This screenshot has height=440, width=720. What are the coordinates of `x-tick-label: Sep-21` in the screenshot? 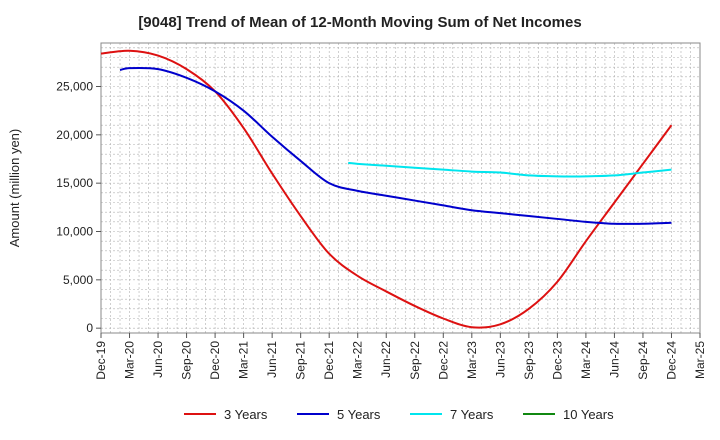 It's located at (301, 360).